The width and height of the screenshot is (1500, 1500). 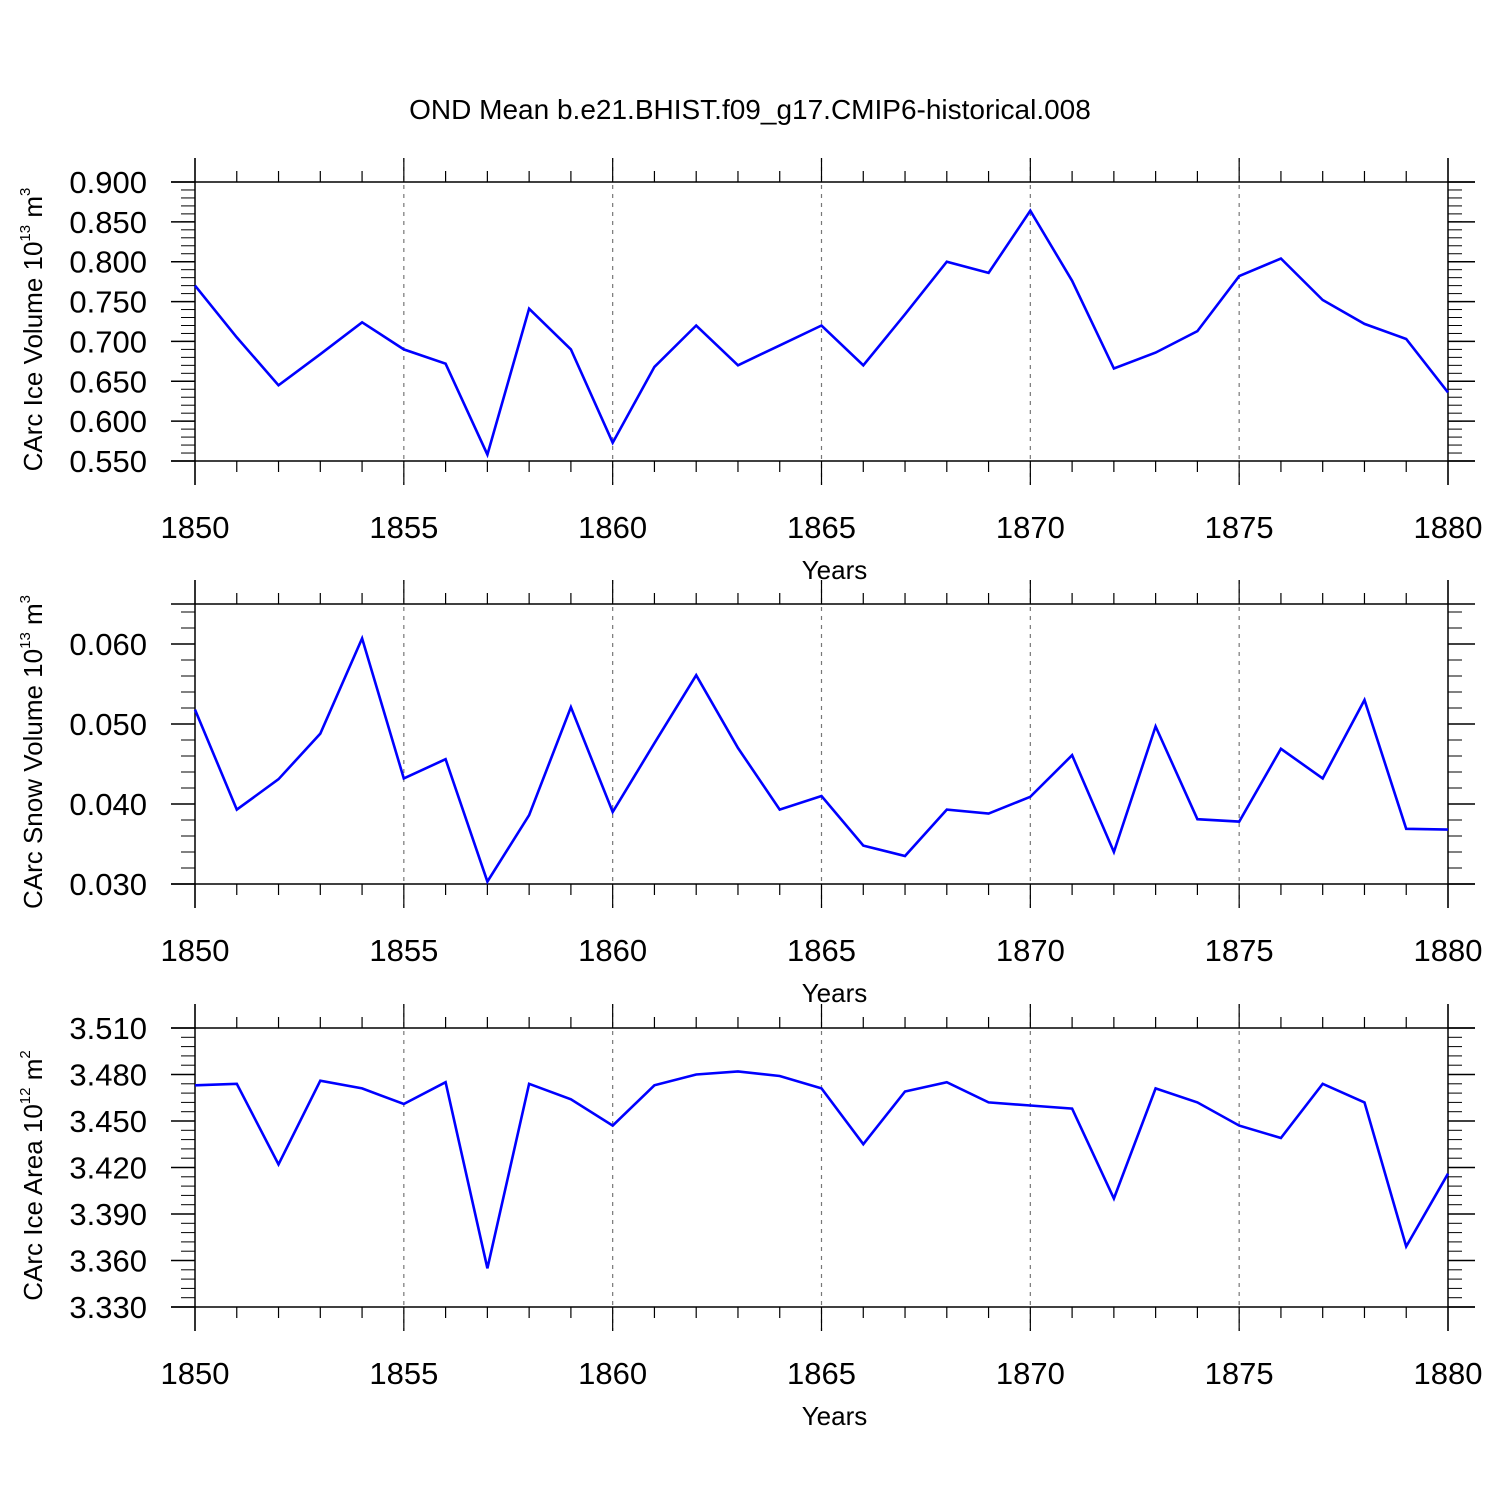 I want to click on y-tick-label: 3.390, so click(x=108, y=1214).